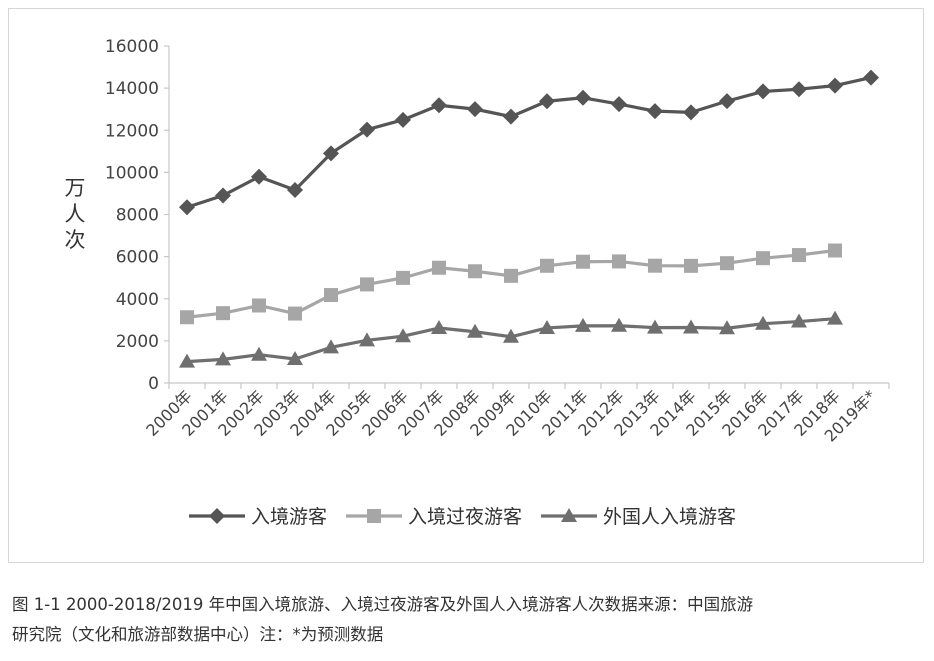 The height and width of the screenshot is (661, 934). I want to click on legend-item: 入境过夜游客, so click(434, 517).